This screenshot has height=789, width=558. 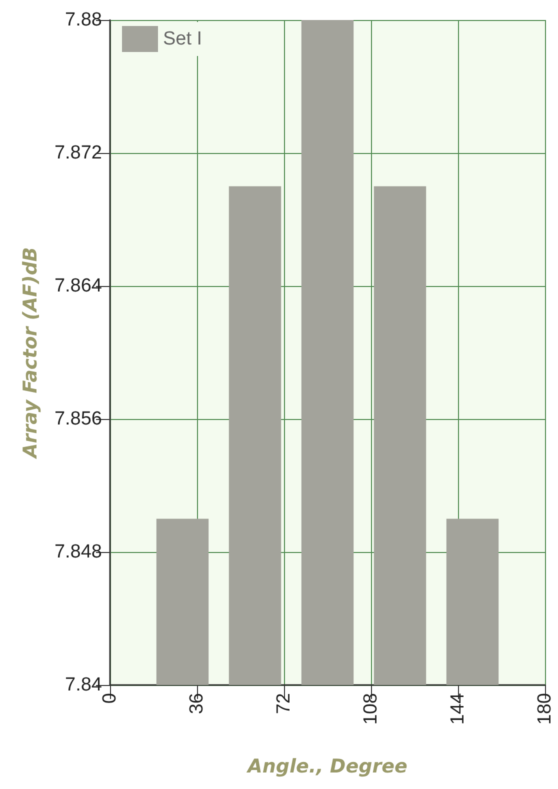 I want to click on y-tick-label: 7.872, so click(x=78, y=153).